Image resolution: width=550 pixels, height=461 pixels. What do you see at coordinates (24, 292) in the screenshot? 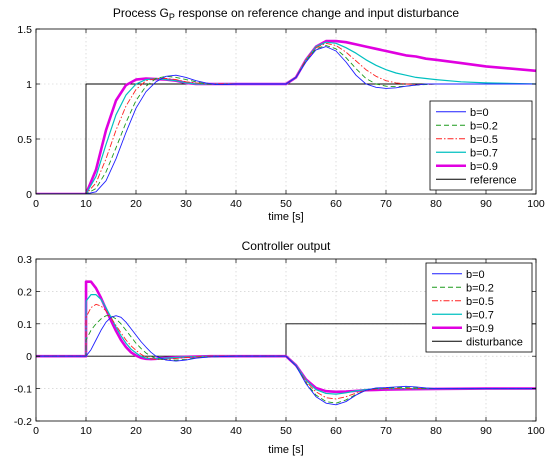
I see `y-tick-label: 0.2` at bounding box center [24, 292].